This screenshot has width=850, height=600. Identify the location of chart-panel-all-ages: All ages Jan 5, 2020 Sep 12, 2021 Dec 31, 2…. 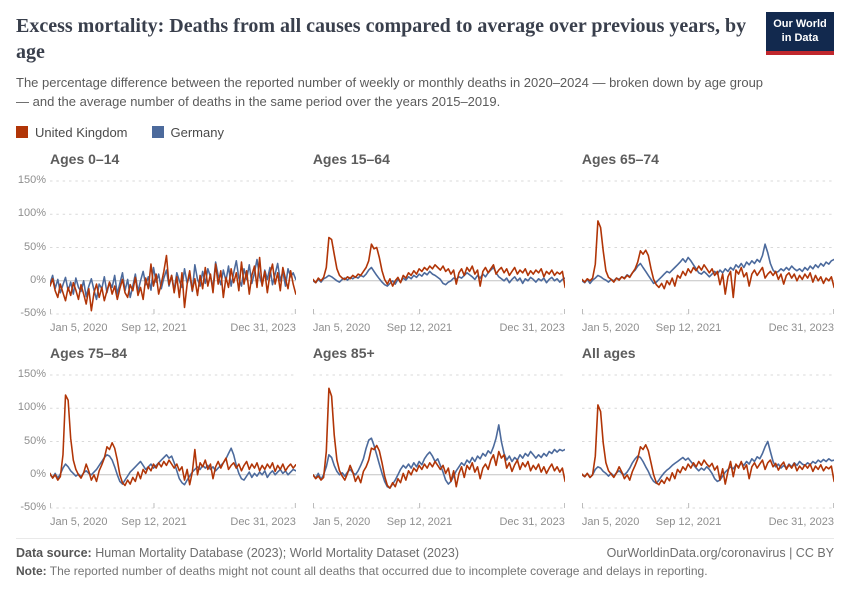
(707, 437).